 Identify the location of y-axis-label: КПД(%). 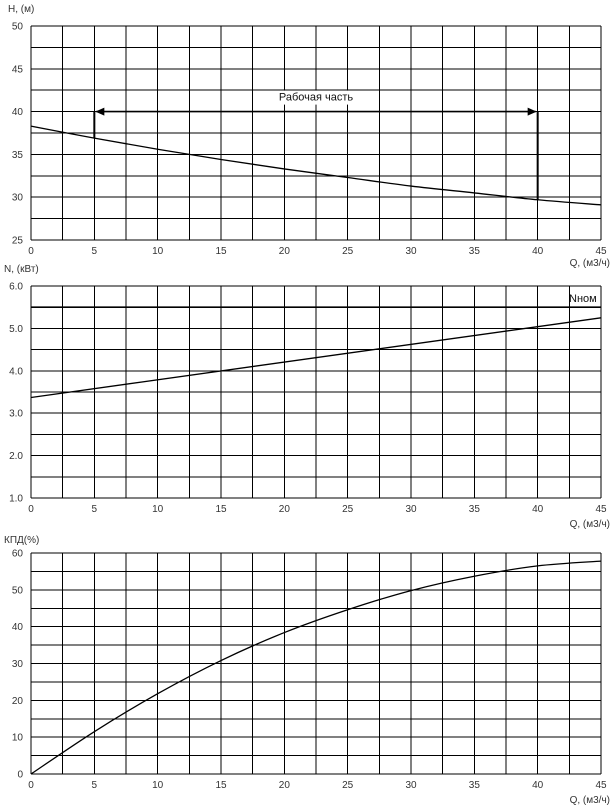
(21, 540).